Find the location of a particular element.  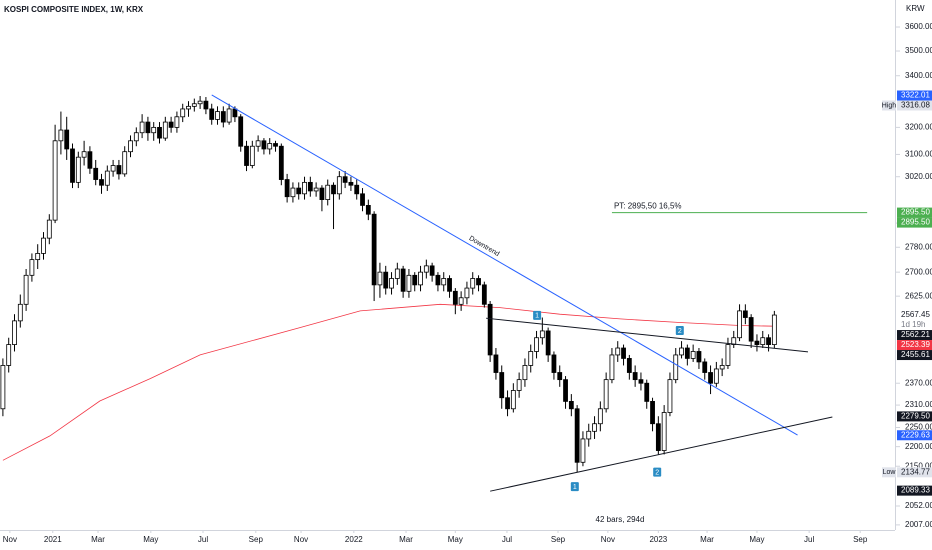

trendline-label: PT: 2895,50 16,5% is located at coordinates (648, 206).